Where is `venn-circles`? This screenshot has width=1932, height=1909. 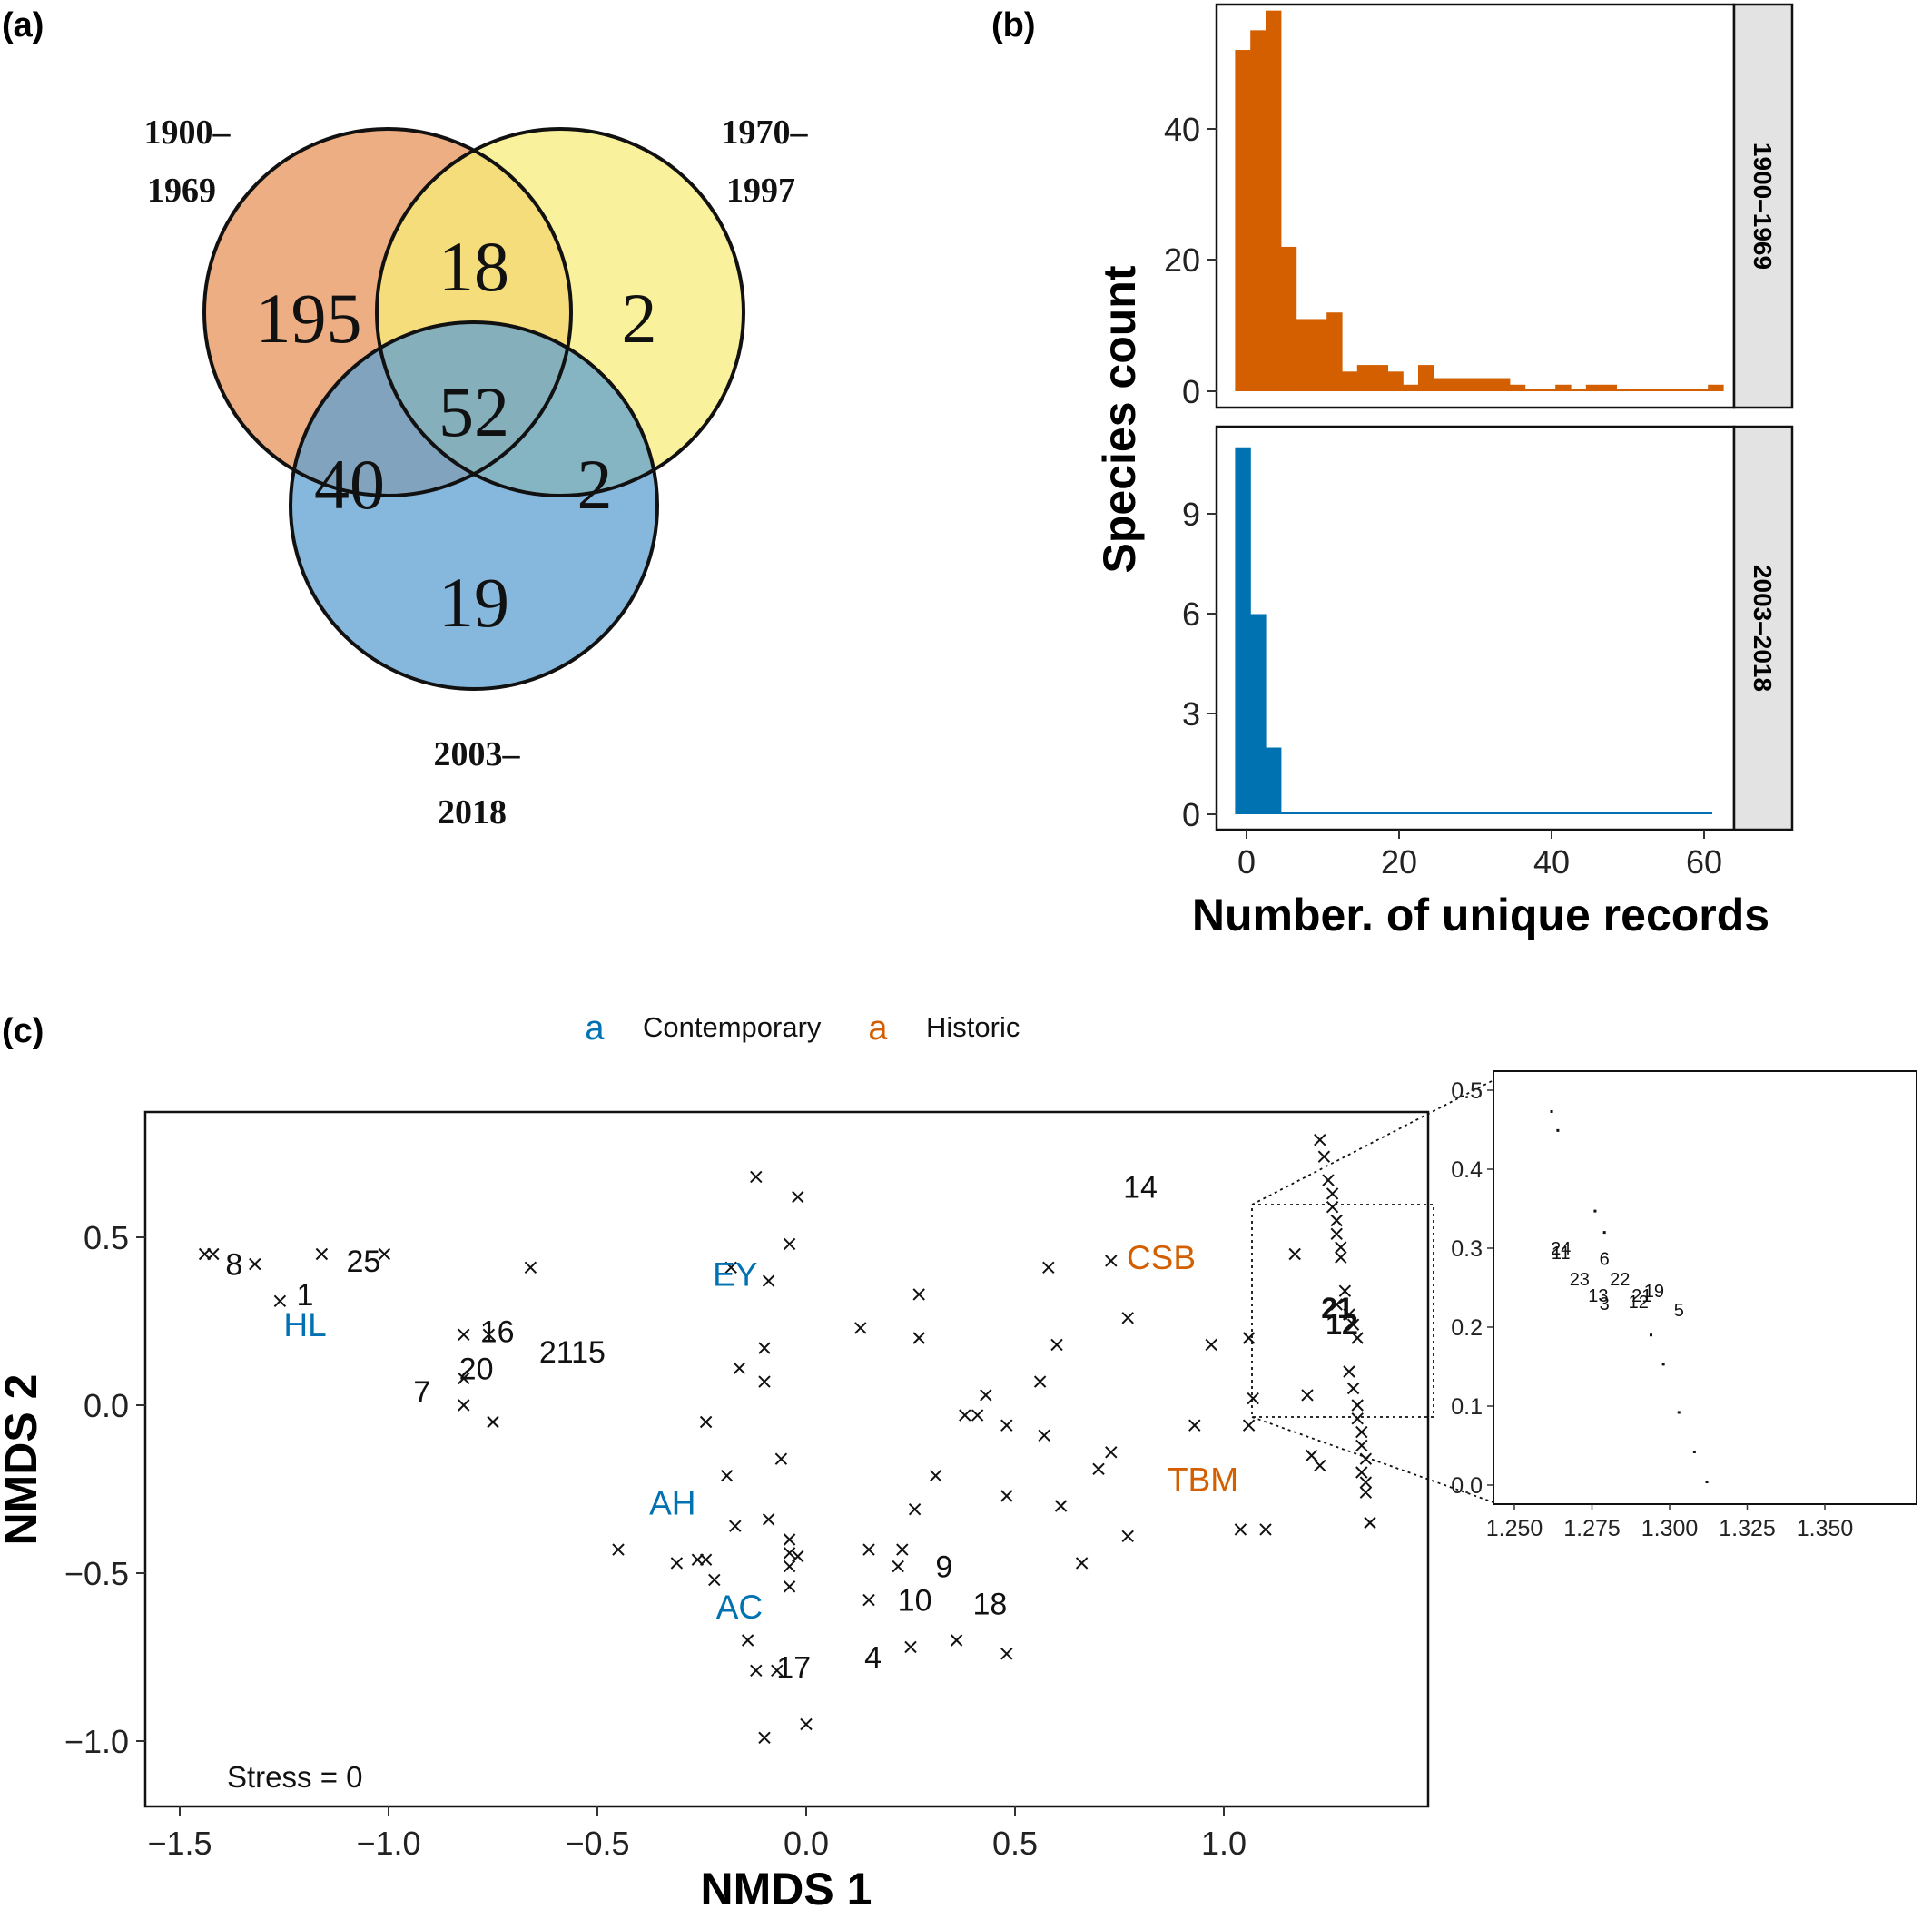 venn-circles is located at coordinates (474, 409).